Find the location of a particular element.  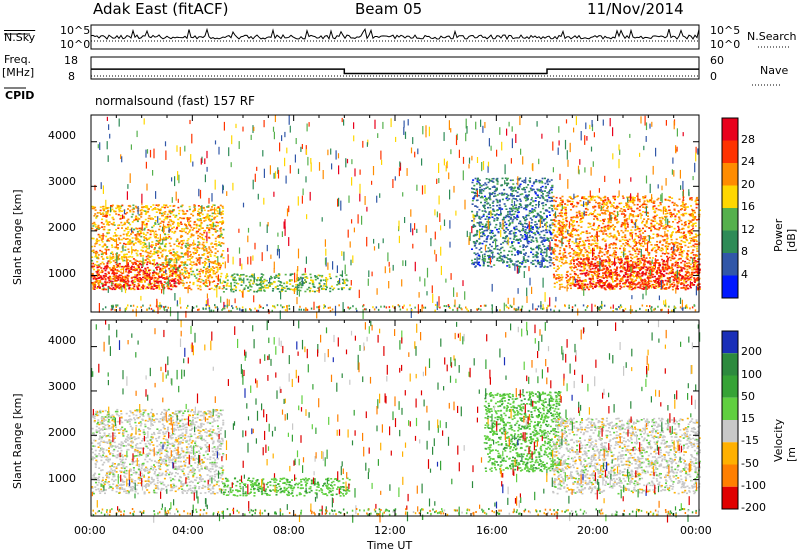

nave-label: Nave is located at coordinates (774, 70).